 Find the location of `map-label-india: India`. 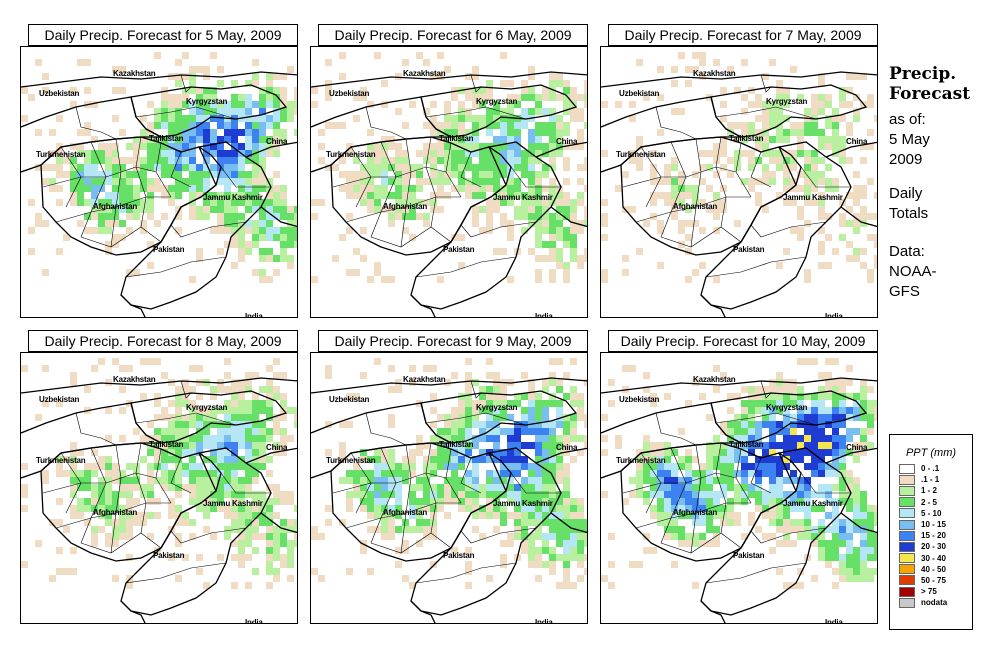

map-label-india: India is located at coordinates (834, 315).